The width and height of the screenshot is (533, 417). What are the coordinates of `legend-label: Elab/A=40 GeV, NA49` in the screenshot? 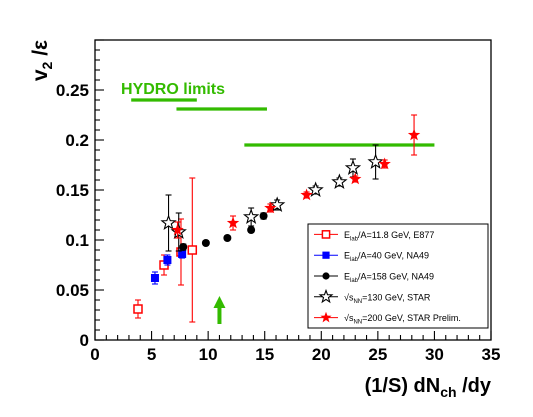 It's located at (386, 257).